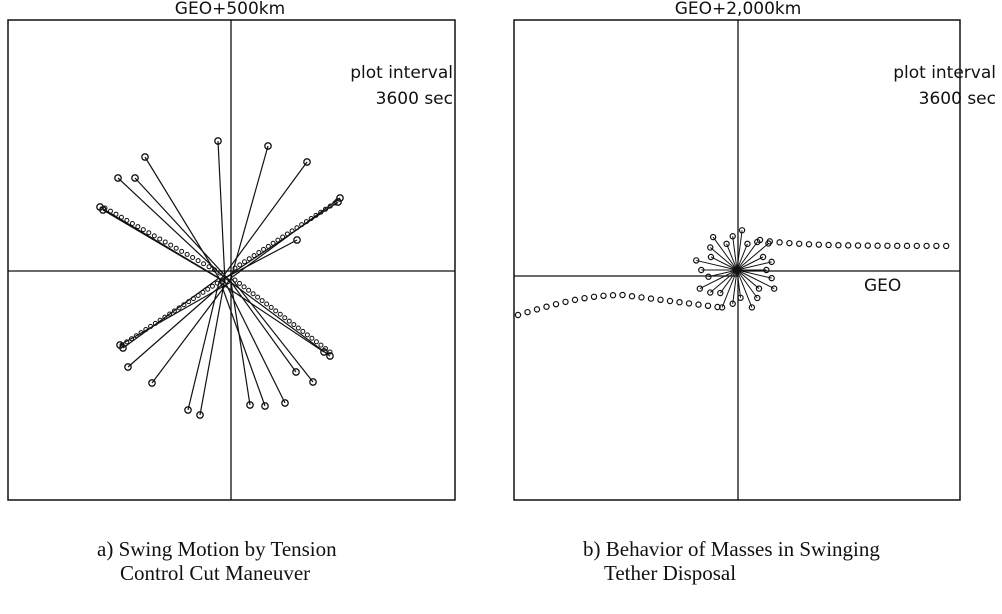  I want to click on caption: Control Cut Maneuver, so click(215, 573).